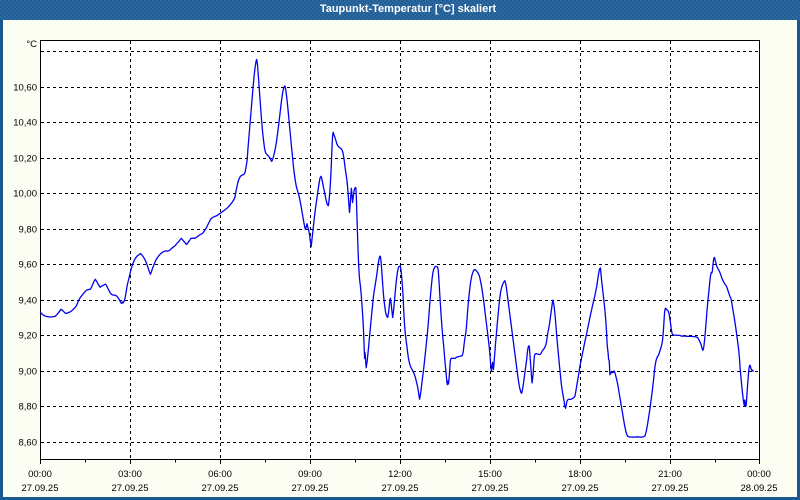 The width and height of the screenshot is (800, 500). I want to click on svg-text: 8,60, so click(28, 443).